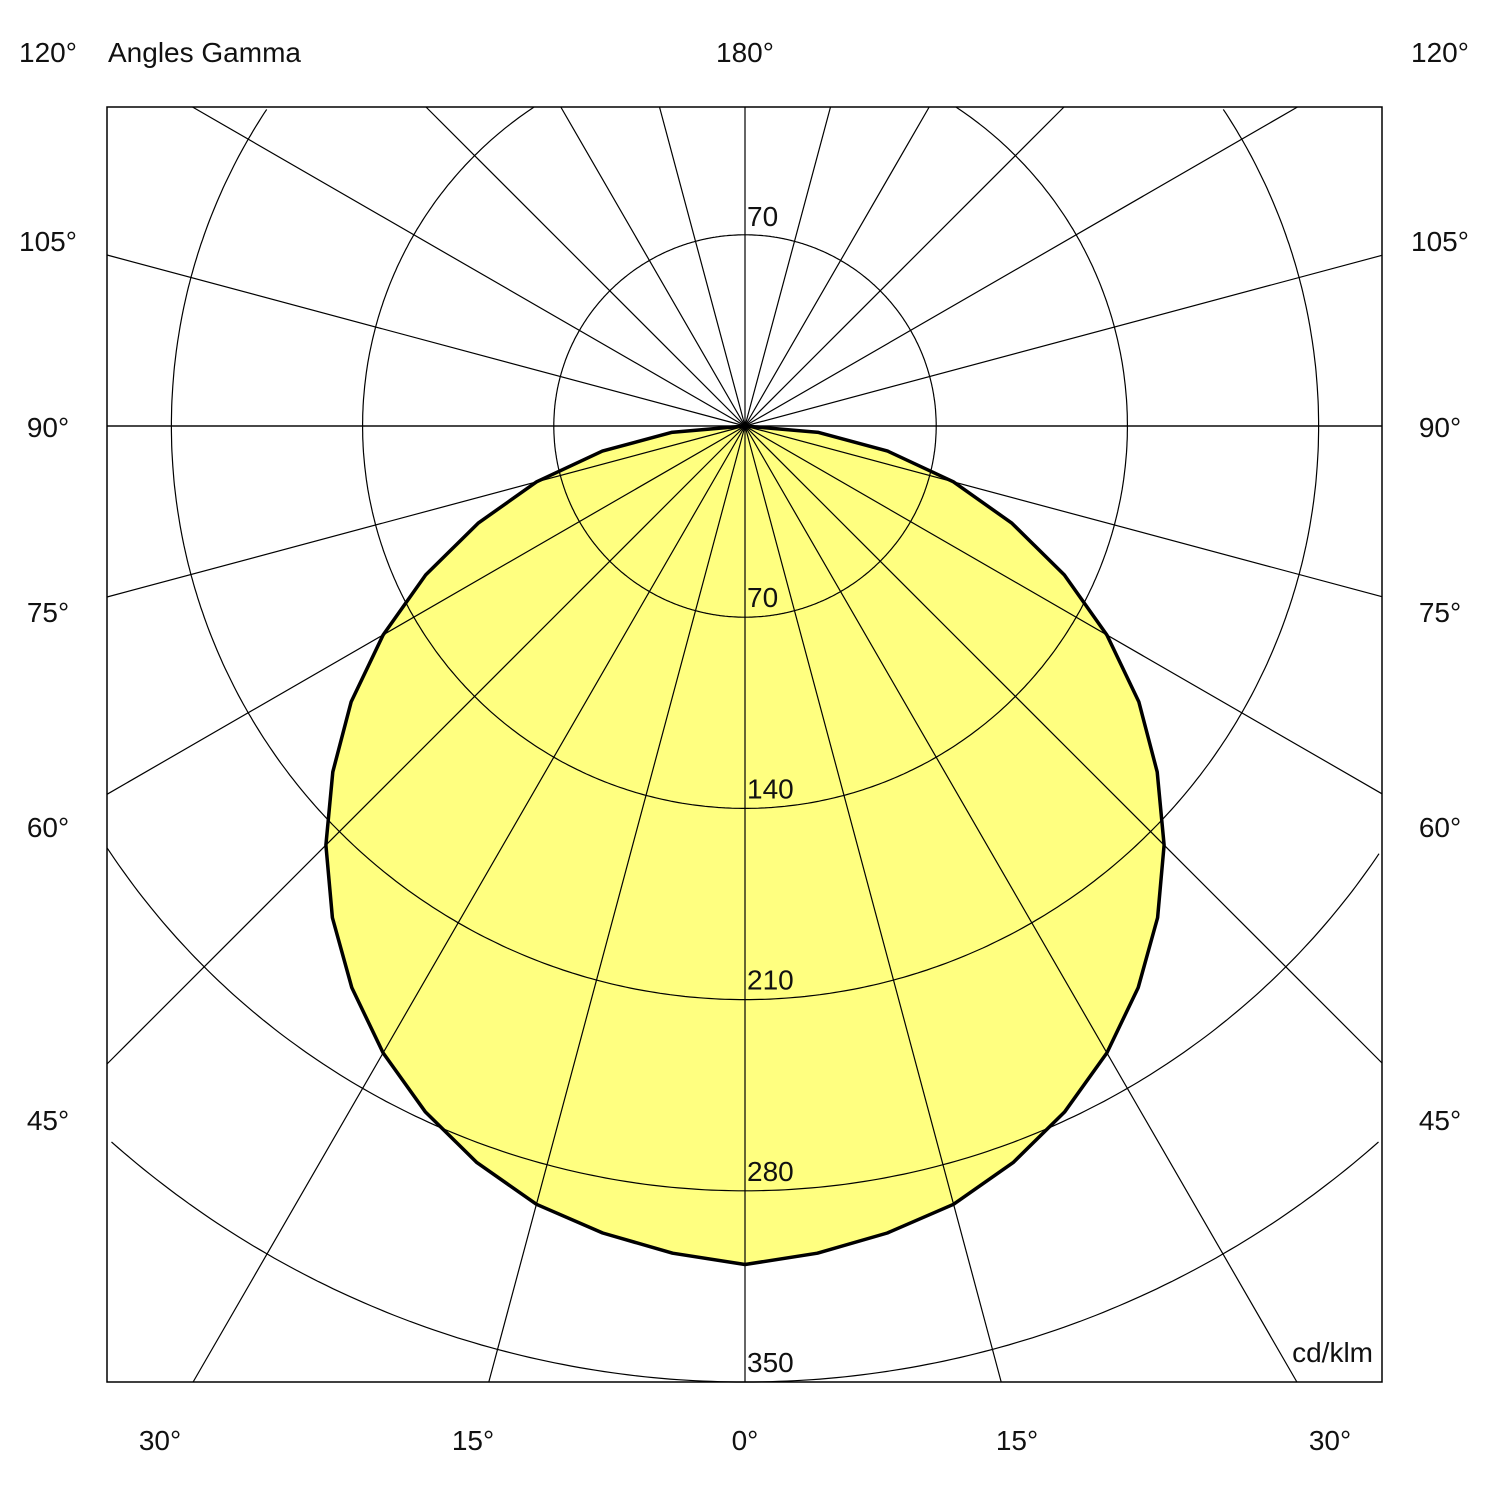 Image resolution: width=1490 pixels, height=1490 pixels. Describe the element at coordinates (48, 427) in the screenshot. I see `left-angle-label: 90°` at that location.